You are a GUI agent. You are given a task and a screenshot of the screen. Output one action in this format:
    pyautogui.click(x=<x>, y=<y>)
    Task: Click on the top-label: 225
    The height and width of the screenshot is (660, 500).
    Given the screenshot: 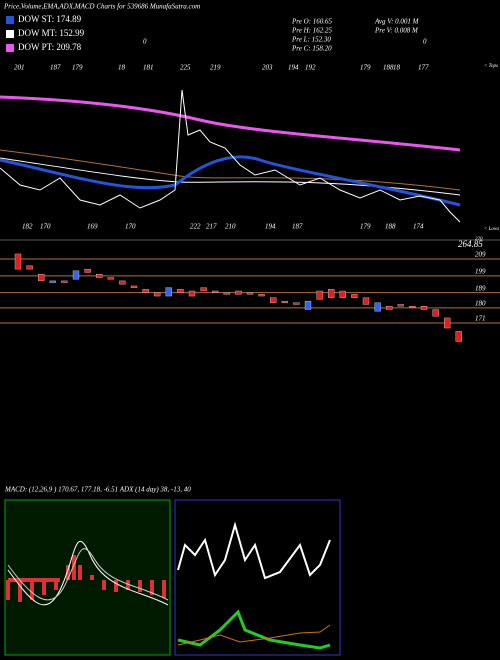 What is the action you would take?
    pyautogui.click(x=185, y=68)
    